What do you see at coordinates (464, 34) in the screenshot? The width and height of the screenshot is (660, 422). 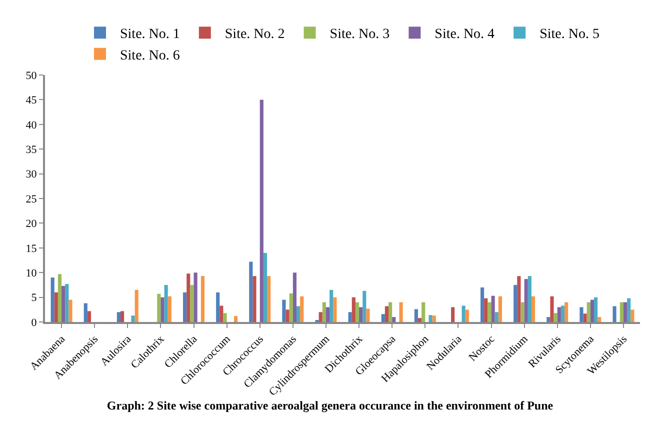 I see `legend-label: Site. No. 4` at bounding box center [464, 34].